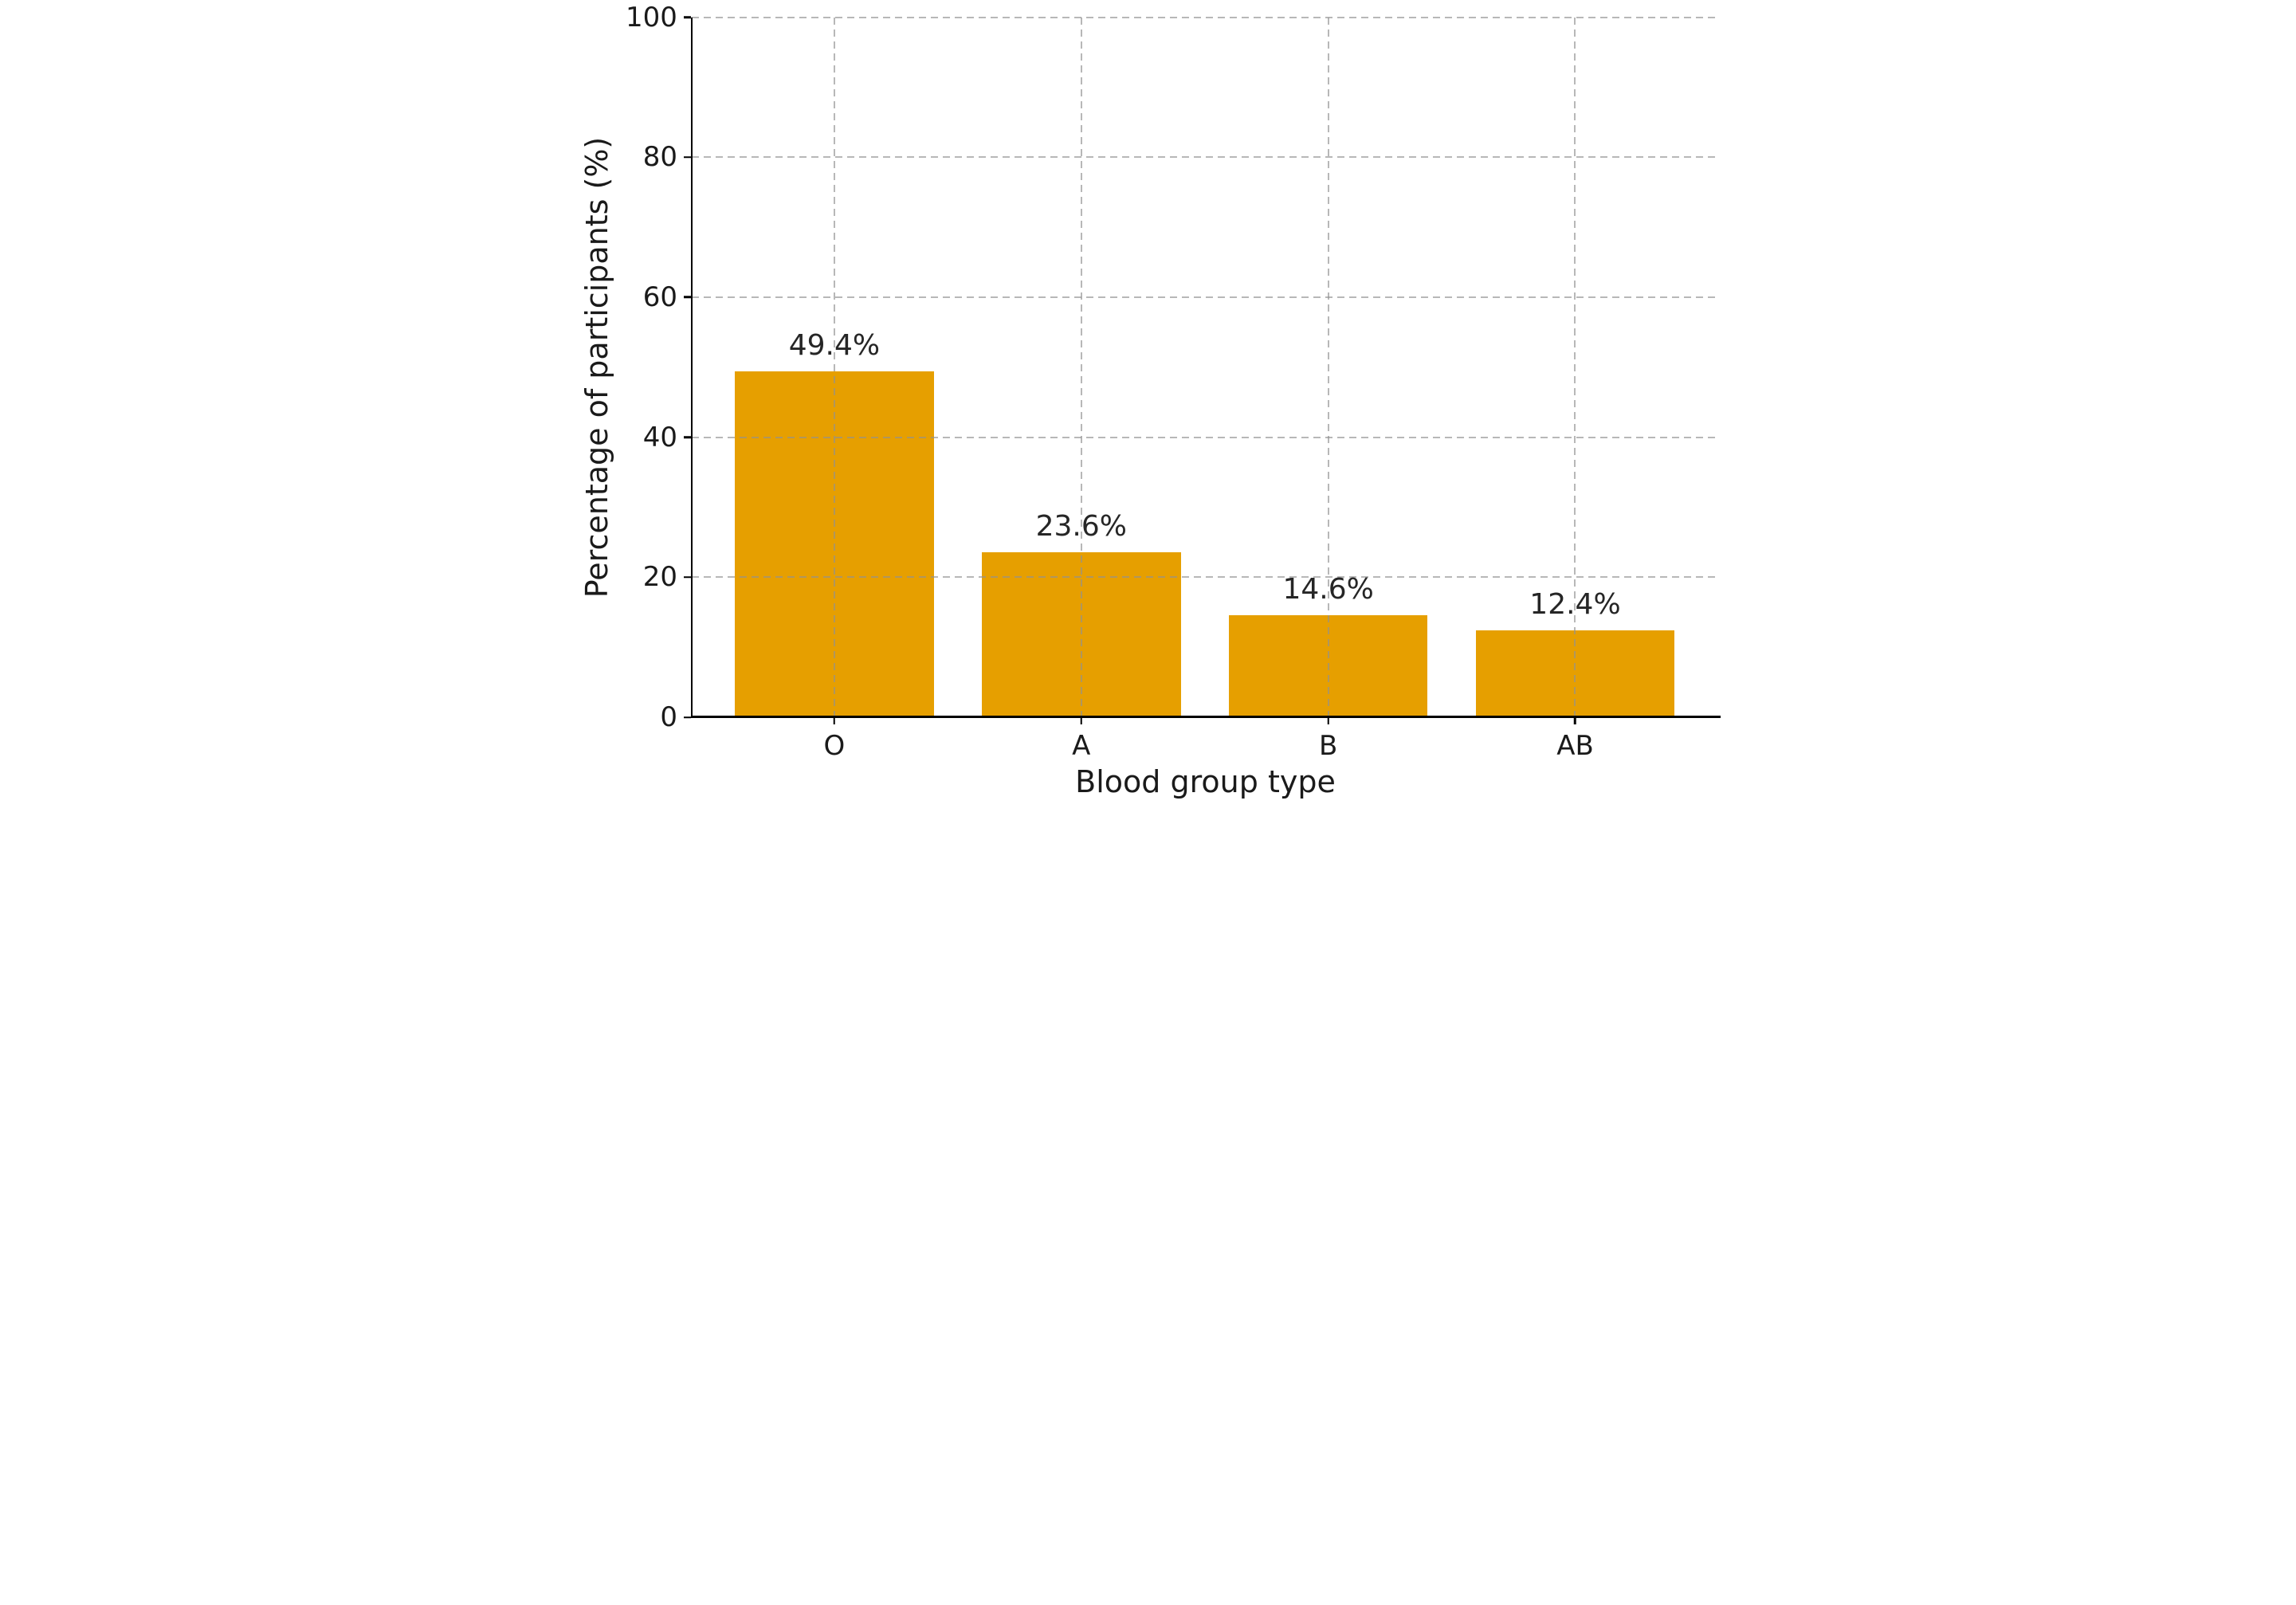 This screenshot has height=1605, width=2296. I want to click on x-tick-label-AB: AB, so click(1575, 746).